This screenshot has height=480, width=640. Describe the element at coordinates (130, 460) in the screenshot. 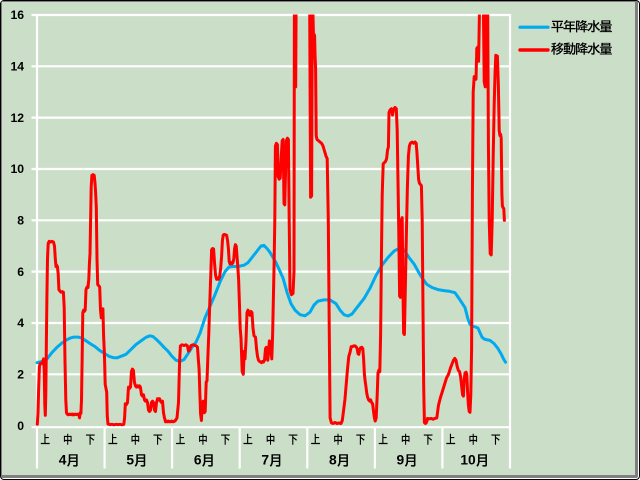

I see `svg-text: 5` at that location.